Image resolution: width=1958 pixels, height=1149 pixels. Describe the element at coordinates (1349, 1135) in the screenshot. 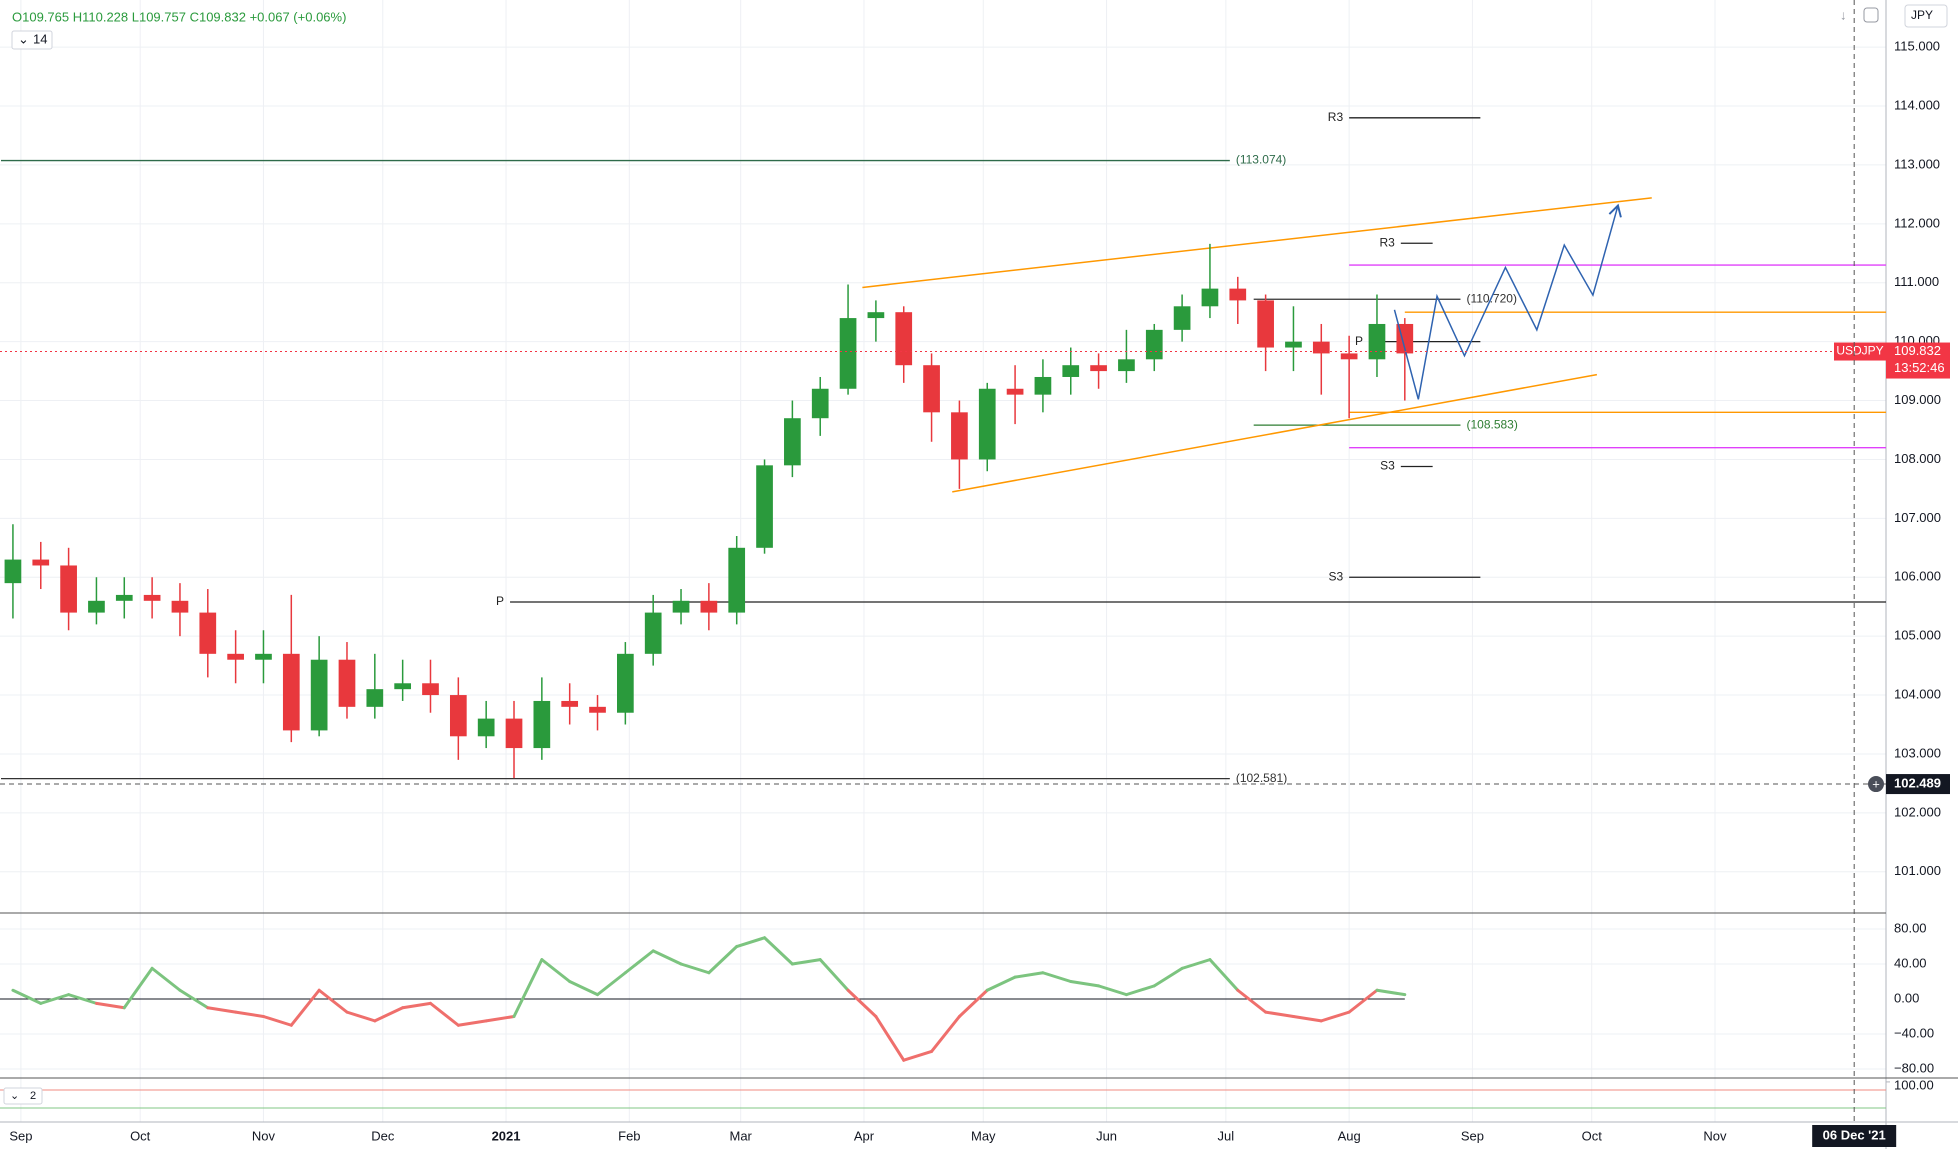

I see `x-tick-label: Aug` at that location.